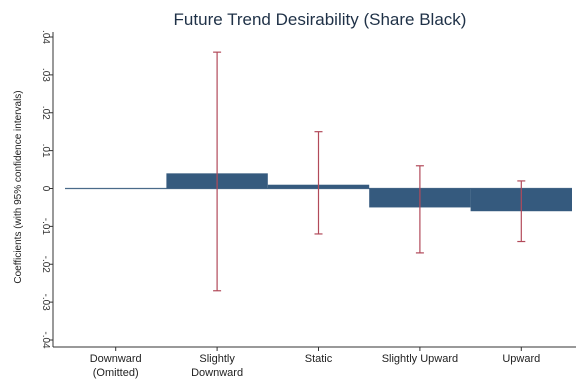 Image resolution: width=578 pixels, height=383 pixels. I want to click on x-category-label: Upward, so click(521, 359).